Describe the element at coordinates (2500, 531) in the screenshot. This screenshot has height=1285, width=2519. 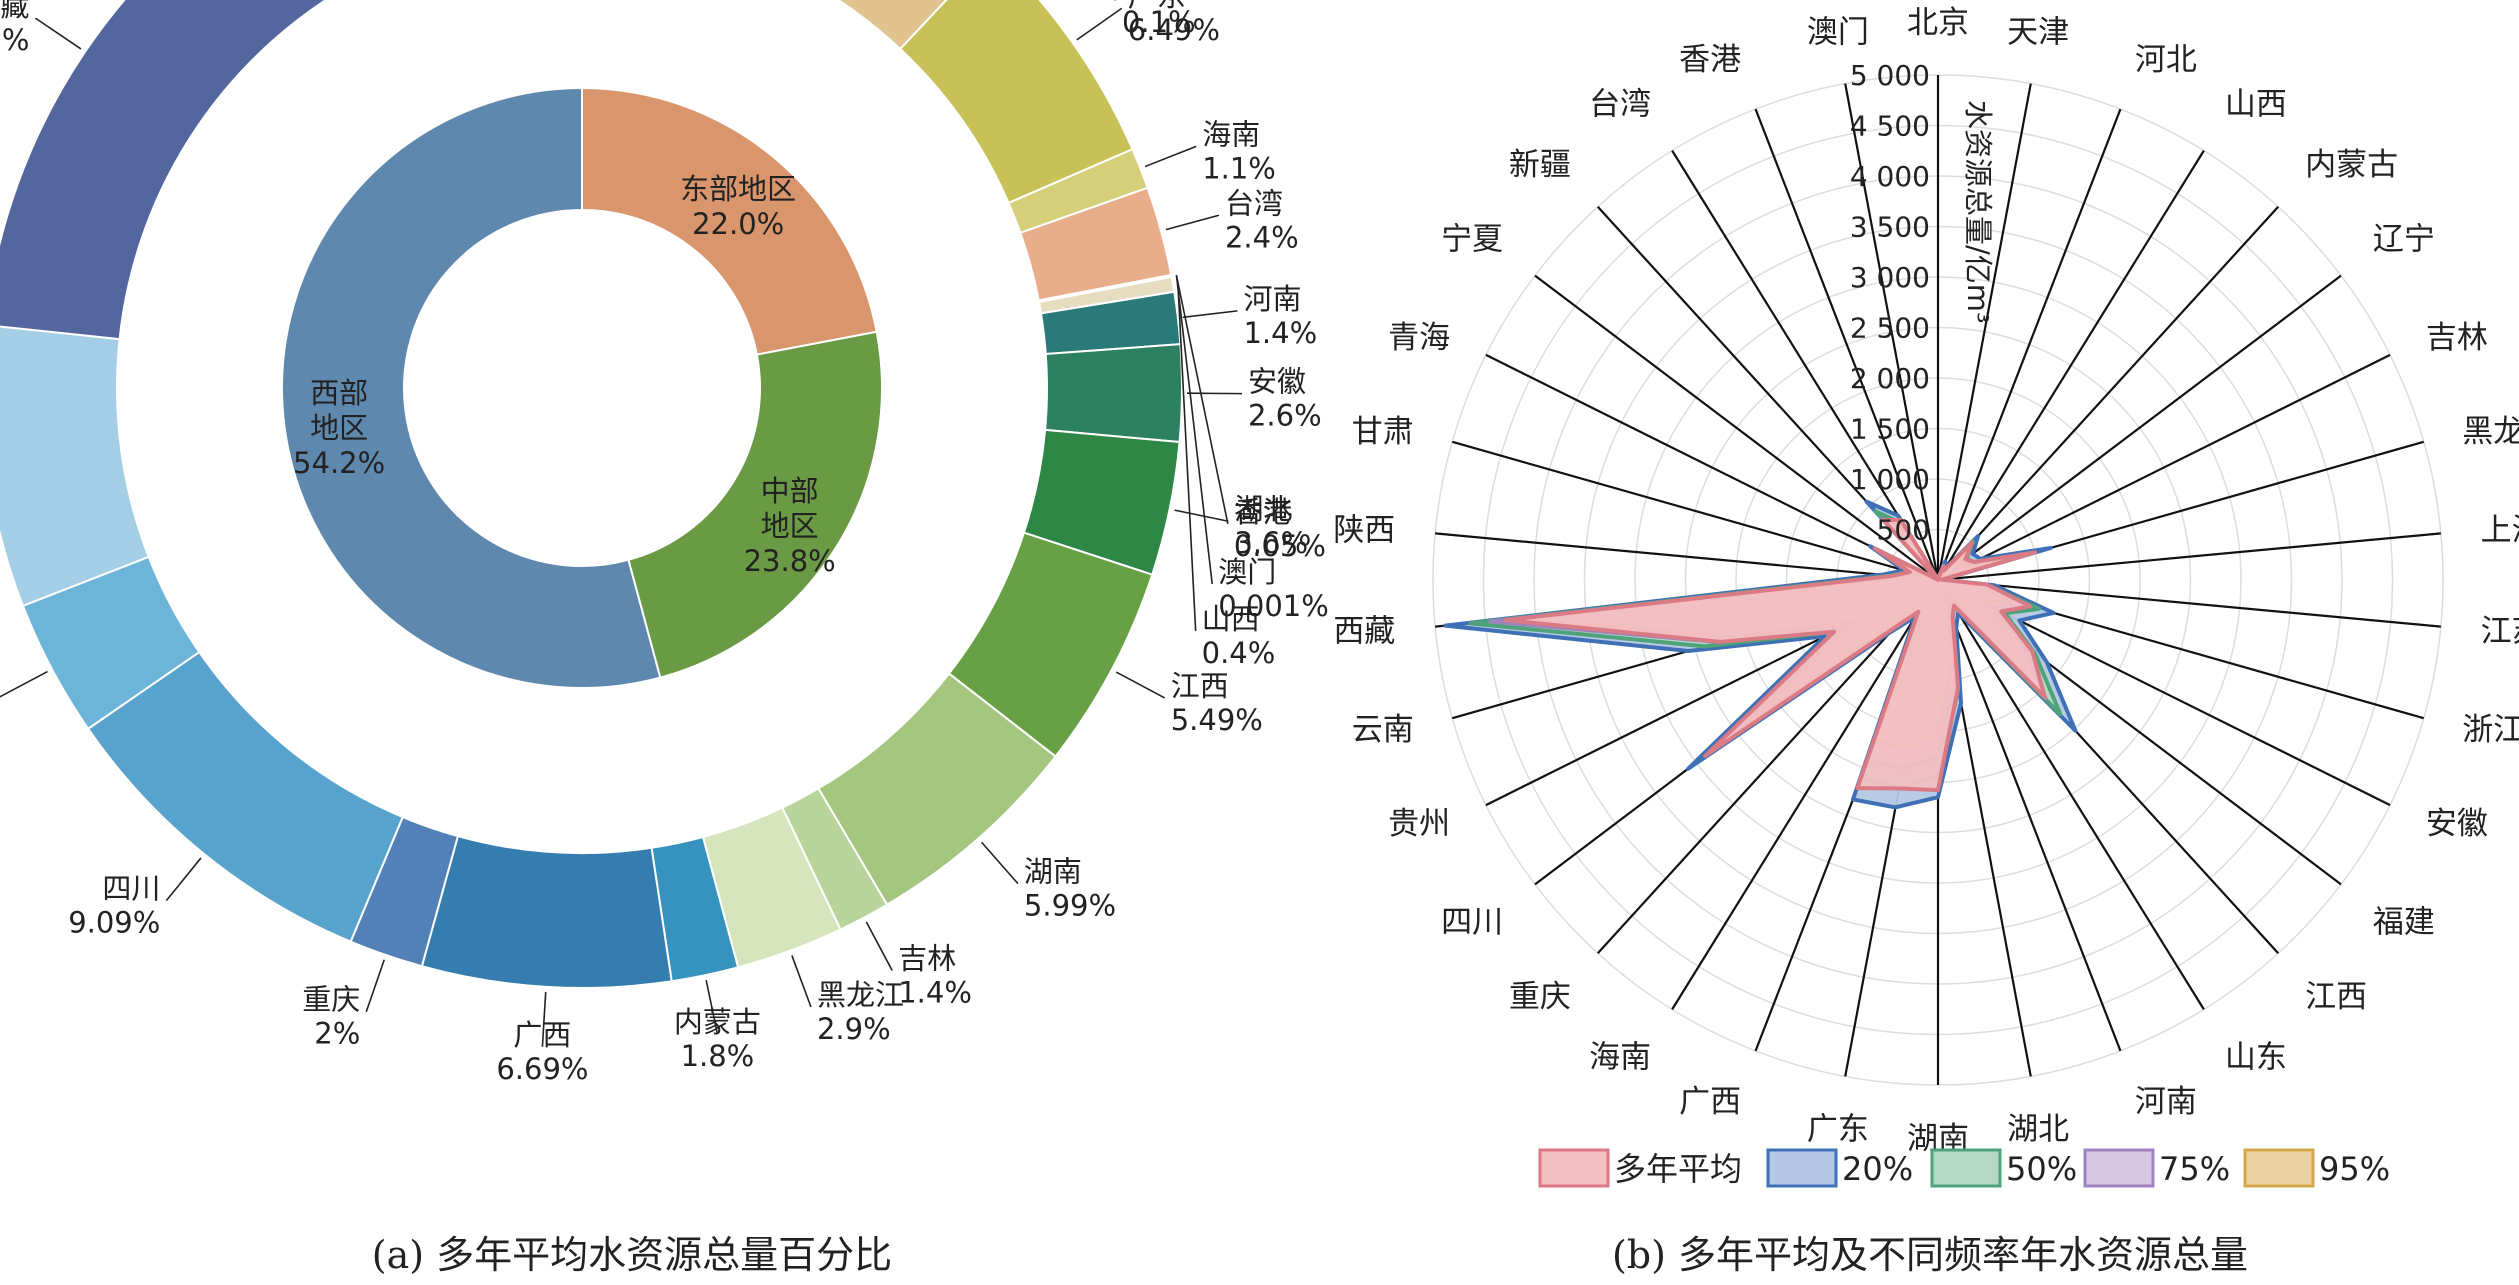
I see `category-label-9: 上海` at that location.